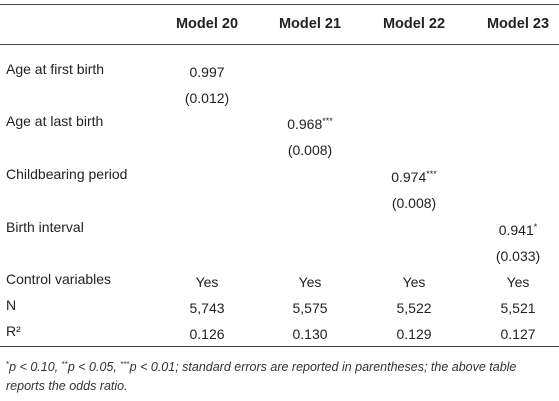  I want to click on cell-value: 5,522, so click(414, 308).